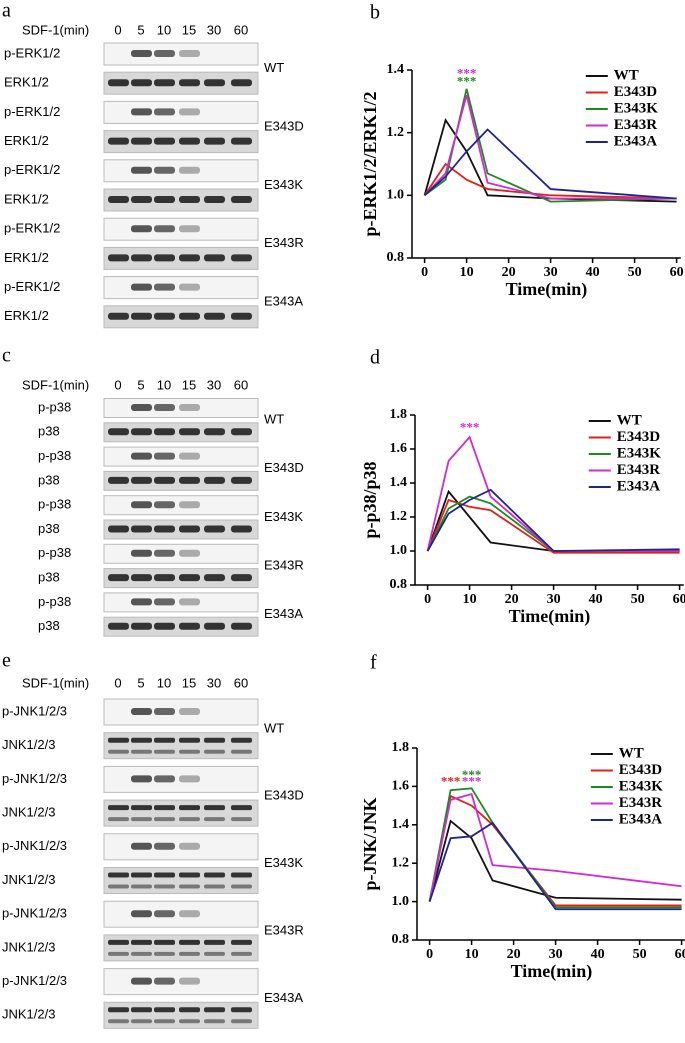 The width and height of the screenshot is (685, 1043). I want to click on group-label: E343K, so click(283, 516).